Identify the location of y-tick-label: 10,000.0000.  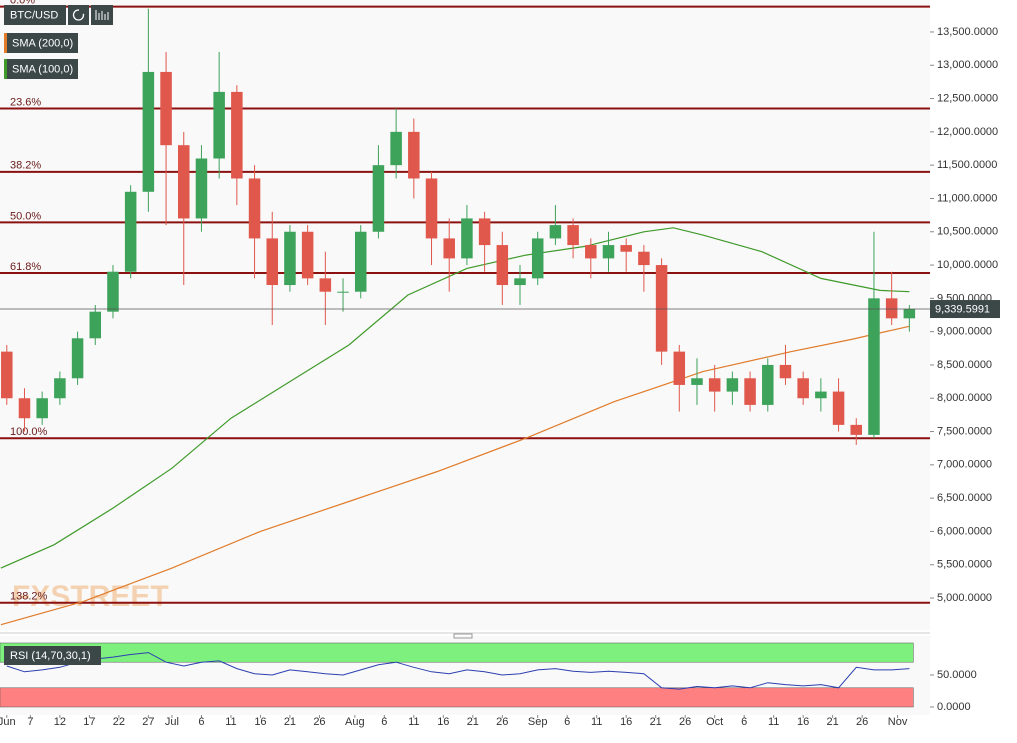
(967, 265).